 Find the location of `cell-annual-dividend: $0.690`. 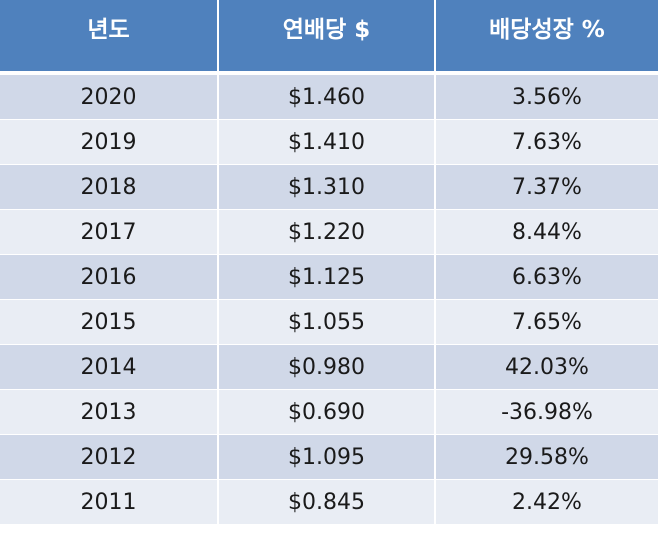

cell-annual-dividend: $0.690 is located at coordinates (327, 412).